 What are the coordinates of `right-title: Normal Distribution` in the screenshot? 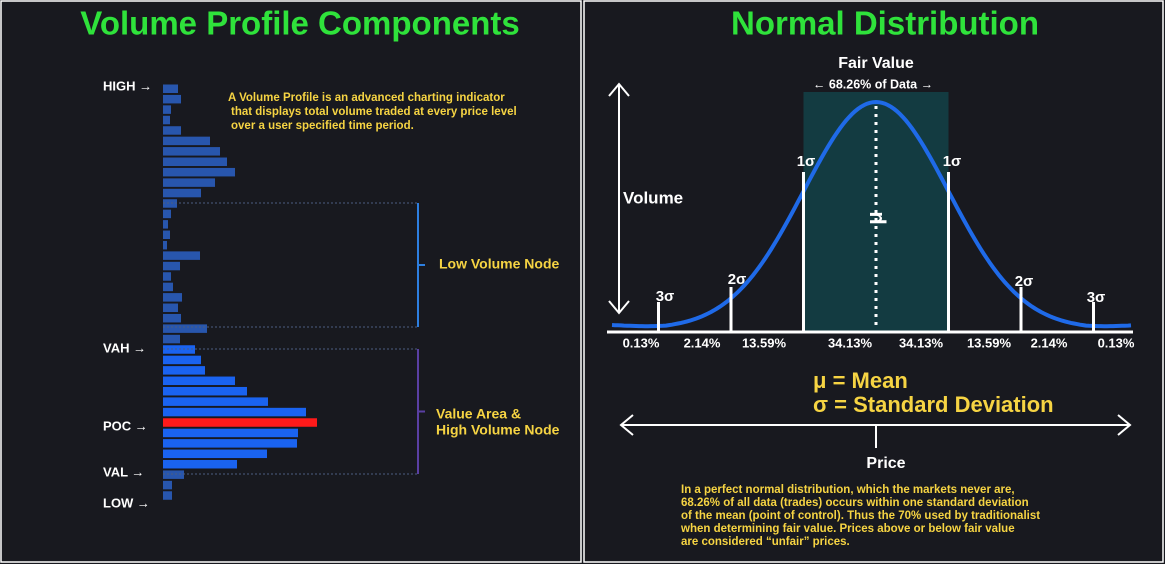 It's located at (885, 23).